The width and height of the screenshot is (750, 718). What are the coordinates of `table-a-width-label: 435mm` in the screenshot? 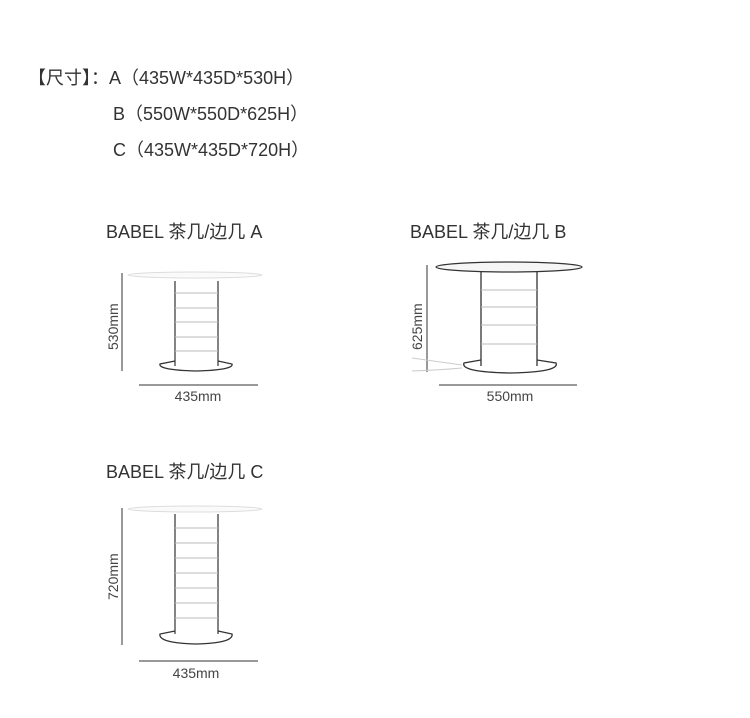 It's located at (198, 396).